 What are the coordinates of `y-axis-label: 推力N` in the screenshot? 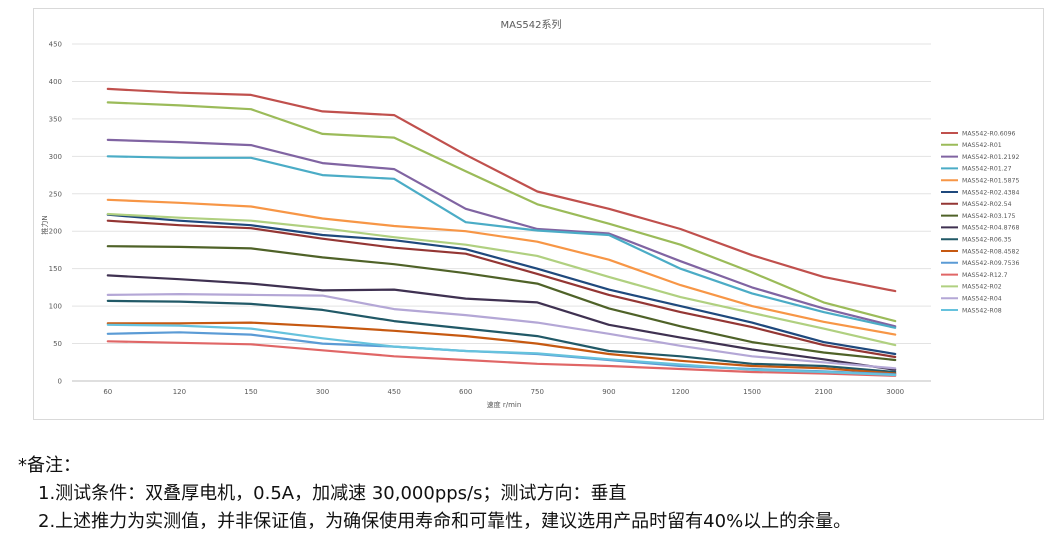 It's located at (44, 224).